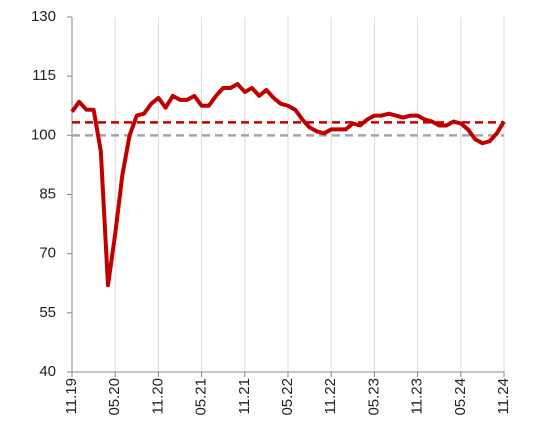  Describe the element at coordinates (287, 397) in the screenshot. I see `x-tick-label: 05.22` at that location.